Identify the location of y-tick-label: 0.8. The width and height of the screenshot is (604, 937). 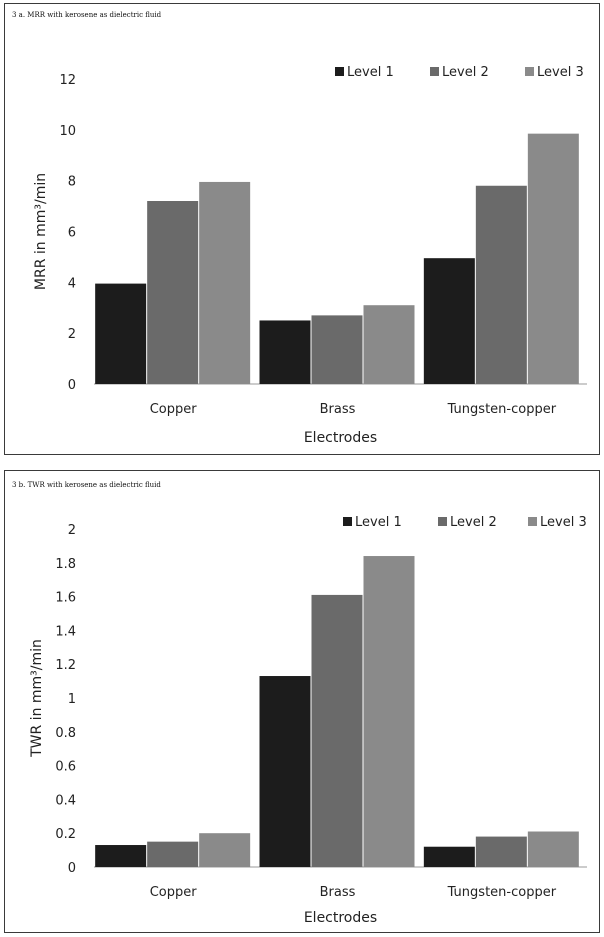
(65, 733).